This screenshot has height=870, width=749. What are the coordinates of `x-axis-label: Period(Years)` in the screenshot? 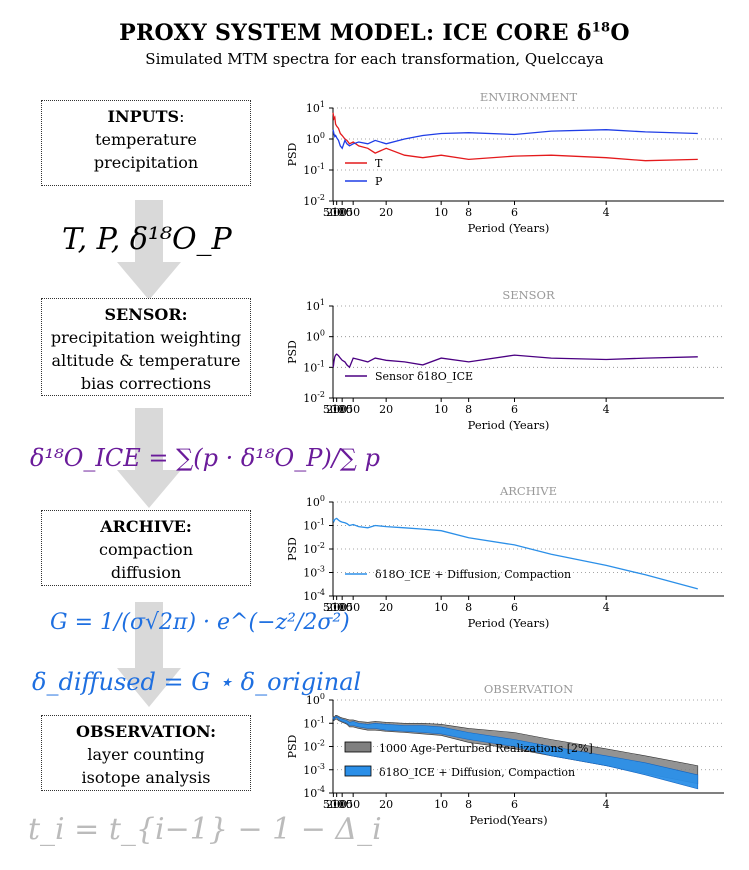 It's located at (508, 820).